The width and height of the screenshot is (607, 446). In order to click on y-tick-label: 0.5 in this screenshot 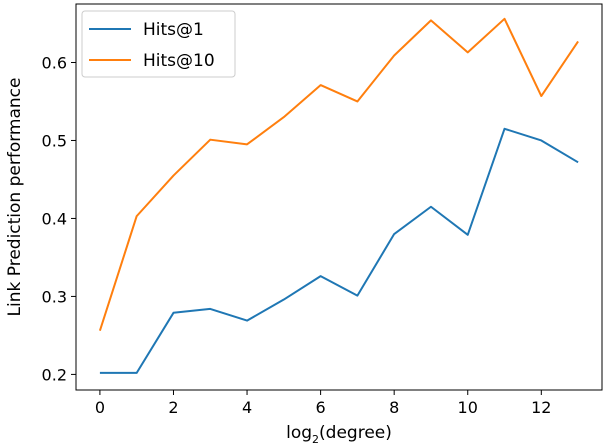, I will do `click(54, 140)`.